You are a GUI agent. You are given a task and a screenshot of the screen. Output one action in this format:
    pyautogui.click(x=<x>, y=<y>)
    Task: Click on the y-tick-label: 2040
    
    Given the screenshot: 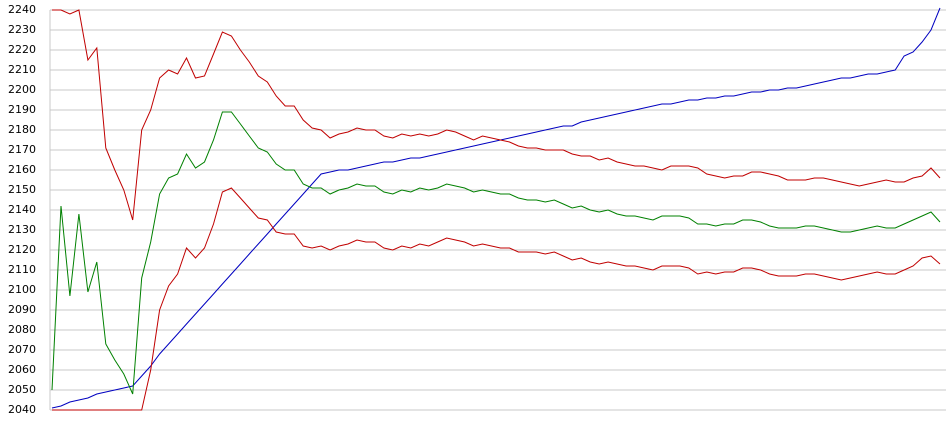 What is the action you would take?
    pyautogui.click(x=22, y=409)
    